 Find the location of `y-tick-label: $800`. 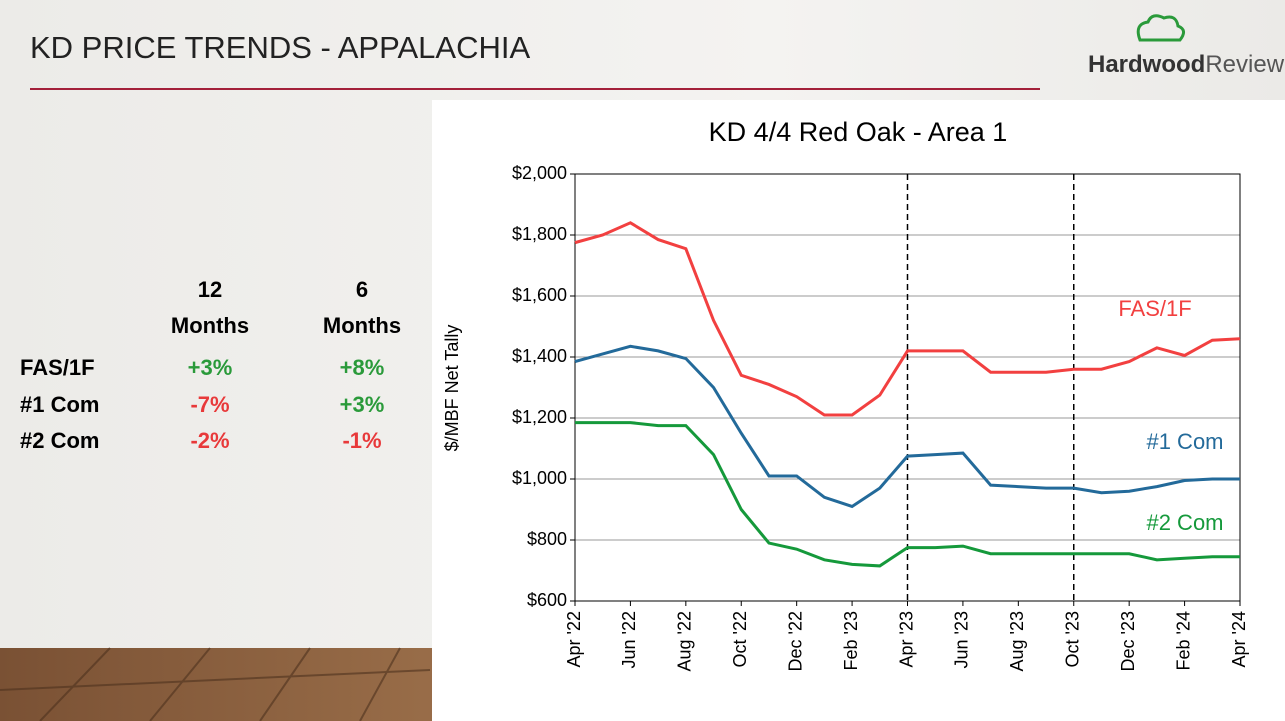

y-tick-label: $800 is located at coordinates (547, 539).